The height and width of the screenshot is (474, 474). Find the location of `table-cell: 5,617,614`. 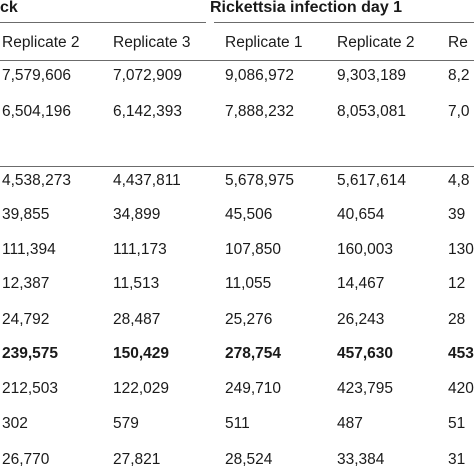

table-cell: 5,617,614 is located at coordinates (371, 180).